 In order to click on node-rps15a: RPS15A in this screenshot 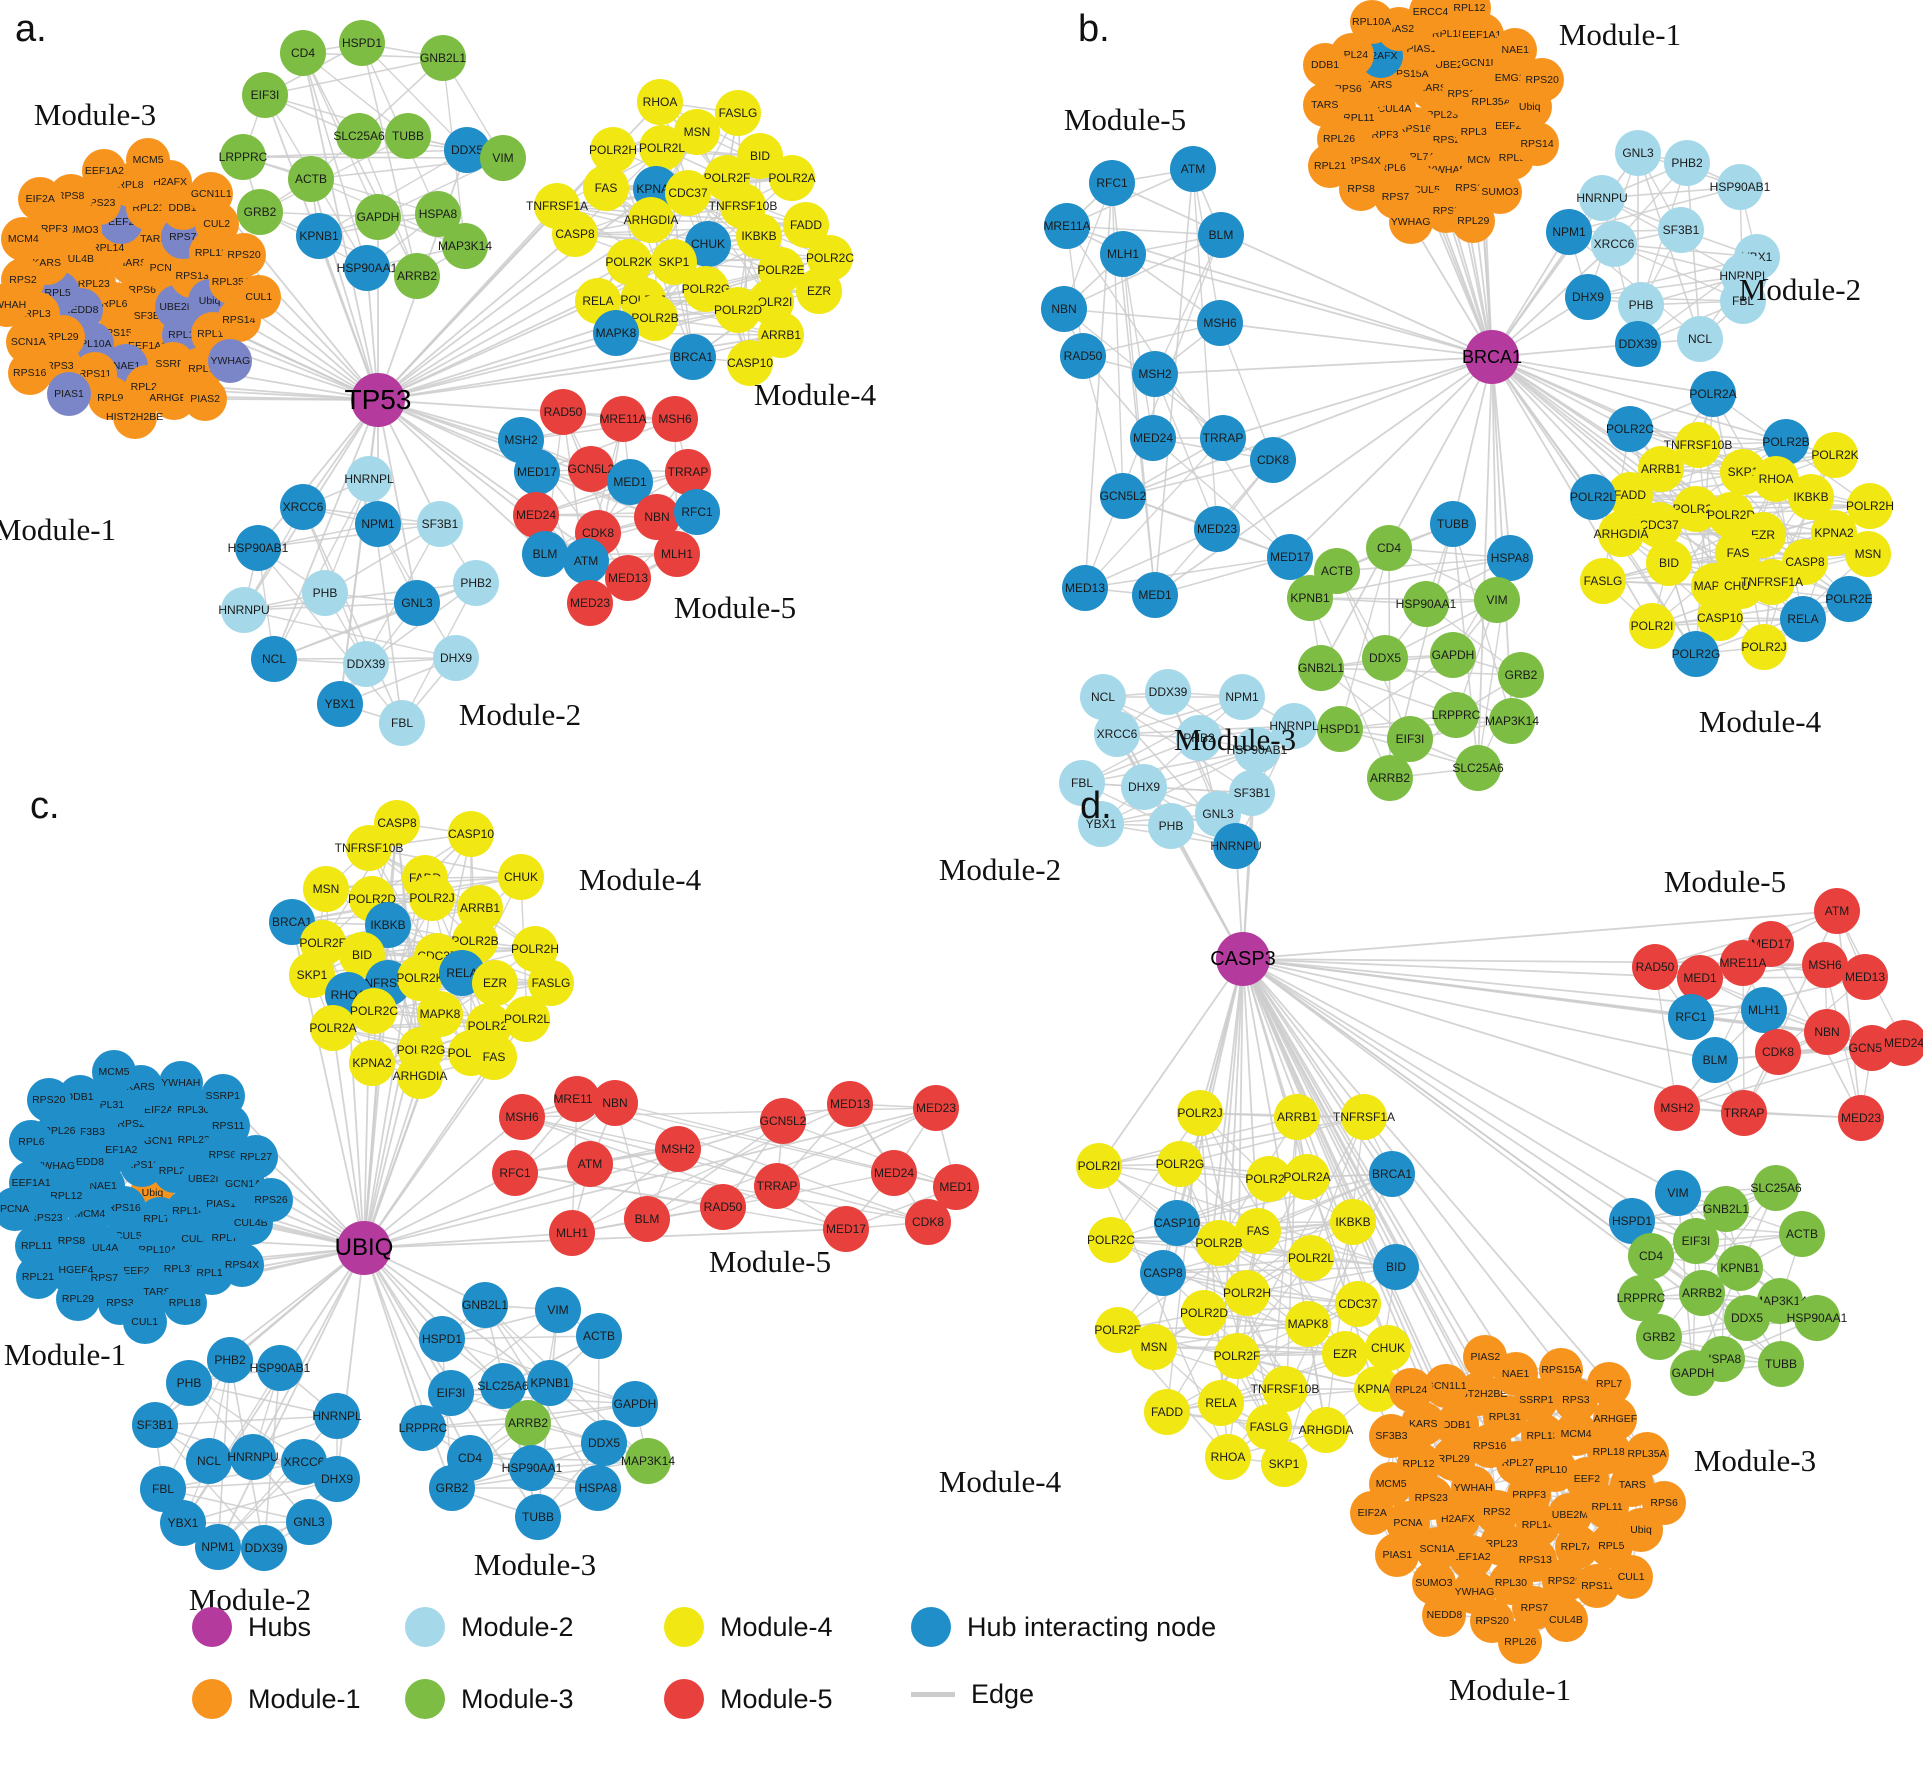, I will do `click(1561, 1369)`.